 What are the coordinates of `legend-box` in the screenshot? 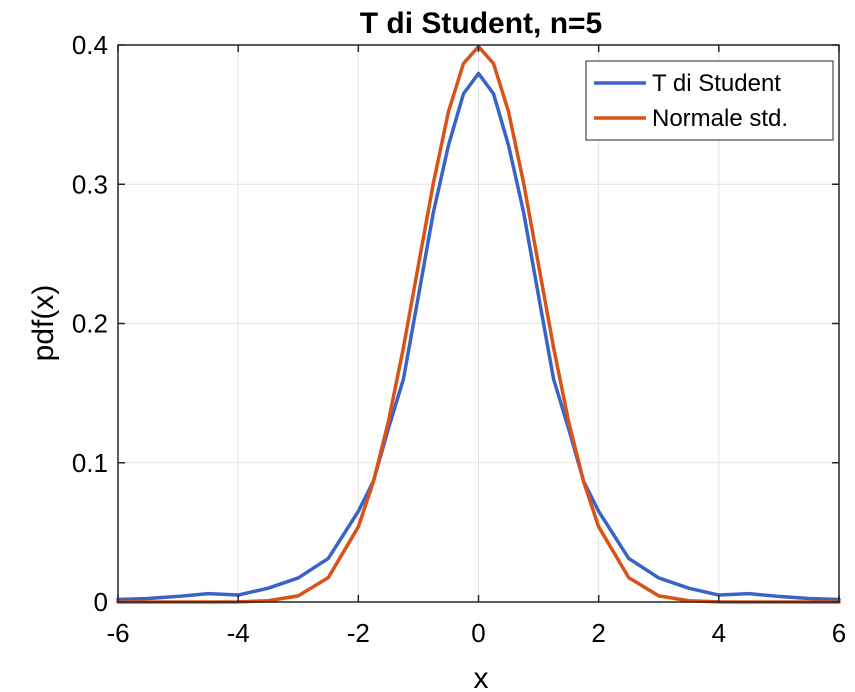 It's located at (709, 100).